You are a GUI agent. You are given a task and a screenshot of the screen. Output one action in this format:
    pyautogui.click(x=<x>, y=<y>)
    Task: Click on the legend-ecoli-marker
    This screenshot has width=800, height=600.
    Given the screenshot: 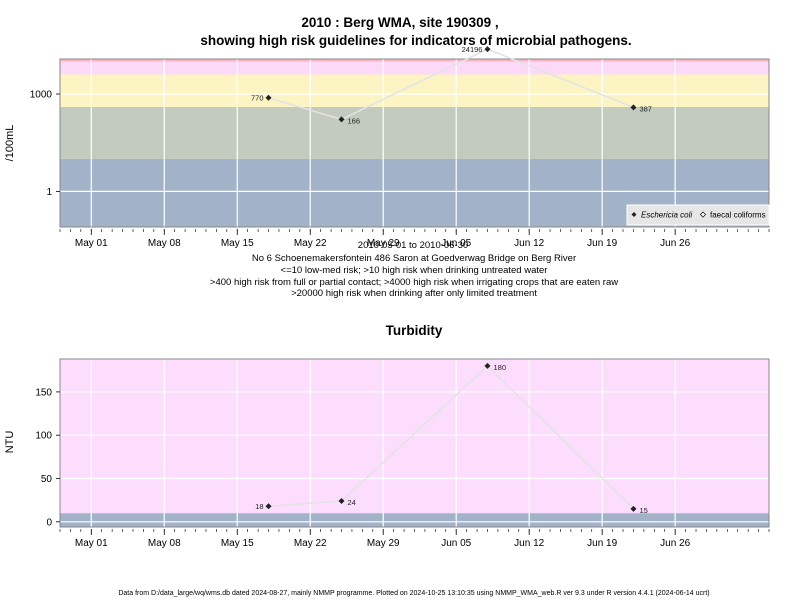 What is the action you would take?
    pyautogui.click(x=634, y=214)
    